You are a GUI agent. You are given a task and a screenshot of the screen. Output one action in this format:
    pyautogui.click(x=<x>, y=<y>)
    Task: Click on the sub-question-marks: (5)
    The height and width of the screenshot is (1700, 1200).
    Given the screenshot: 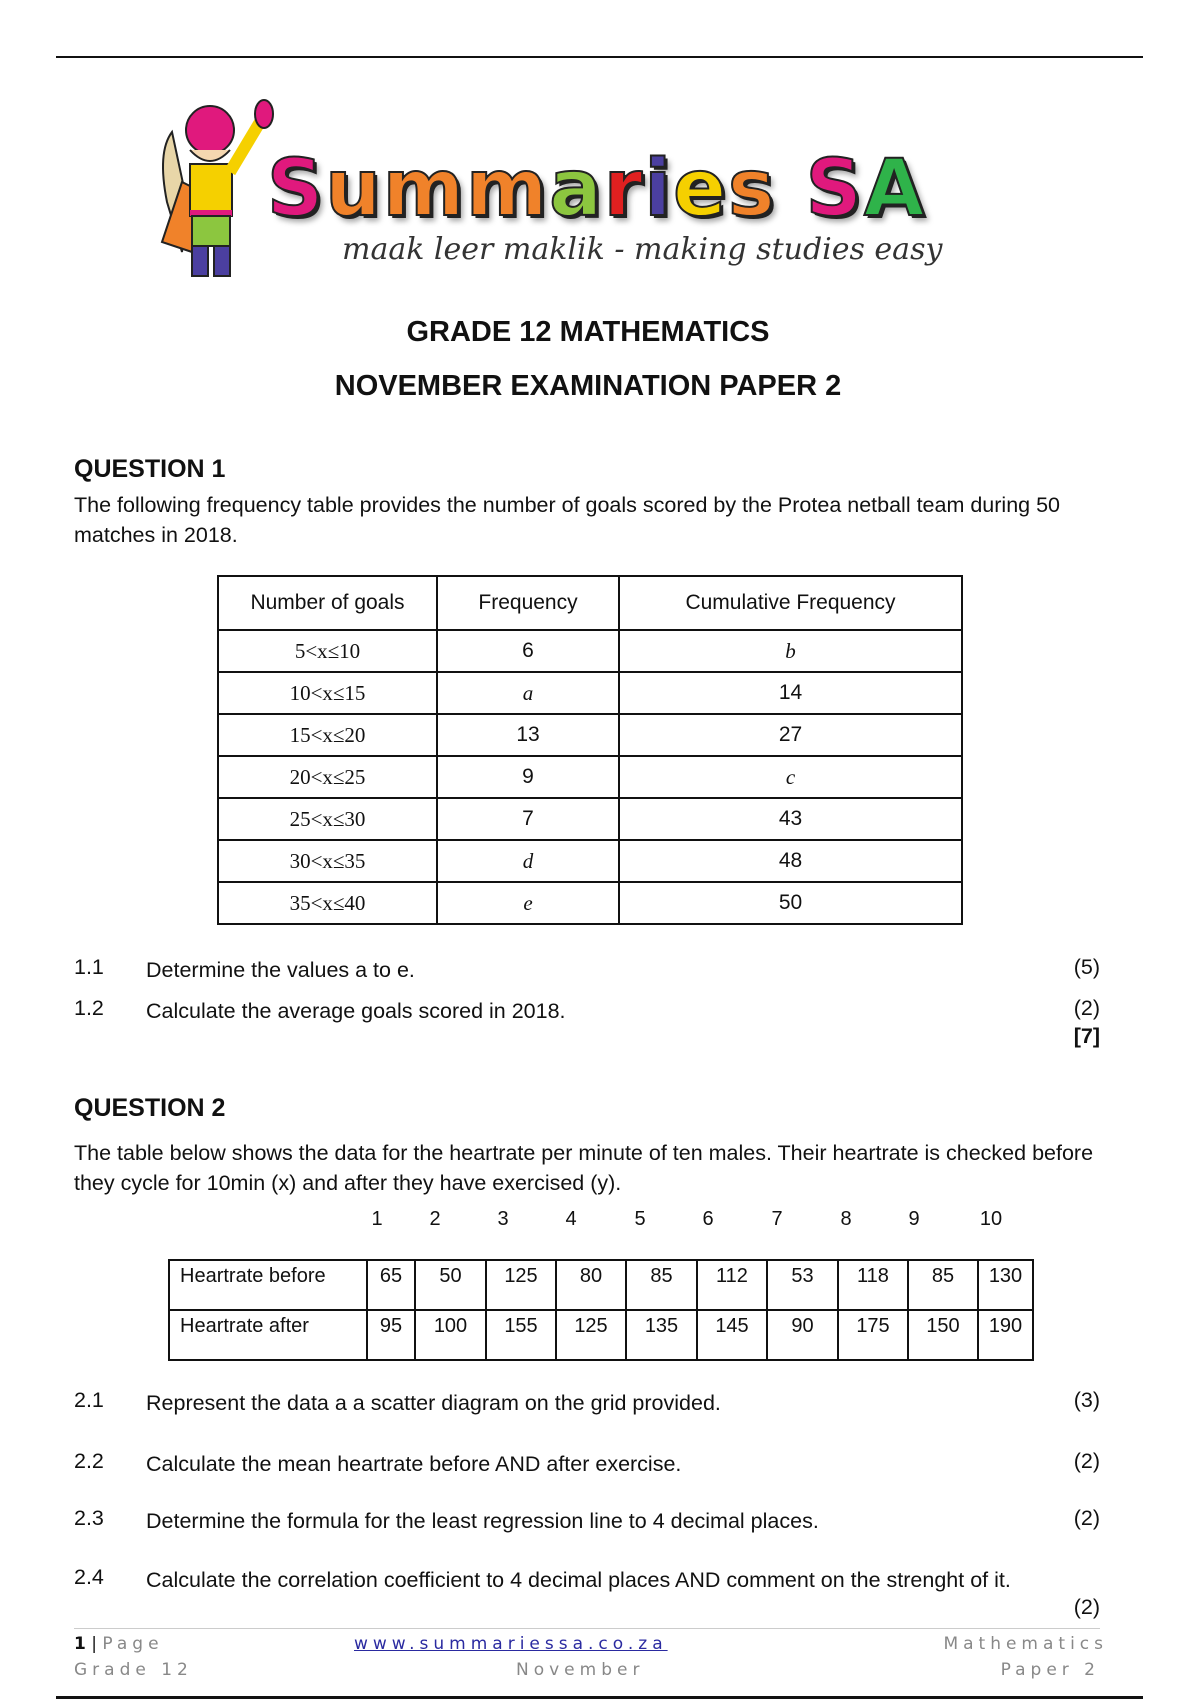 What is the action you would take?
    pyautogui.click(x=1086, y=967)
    